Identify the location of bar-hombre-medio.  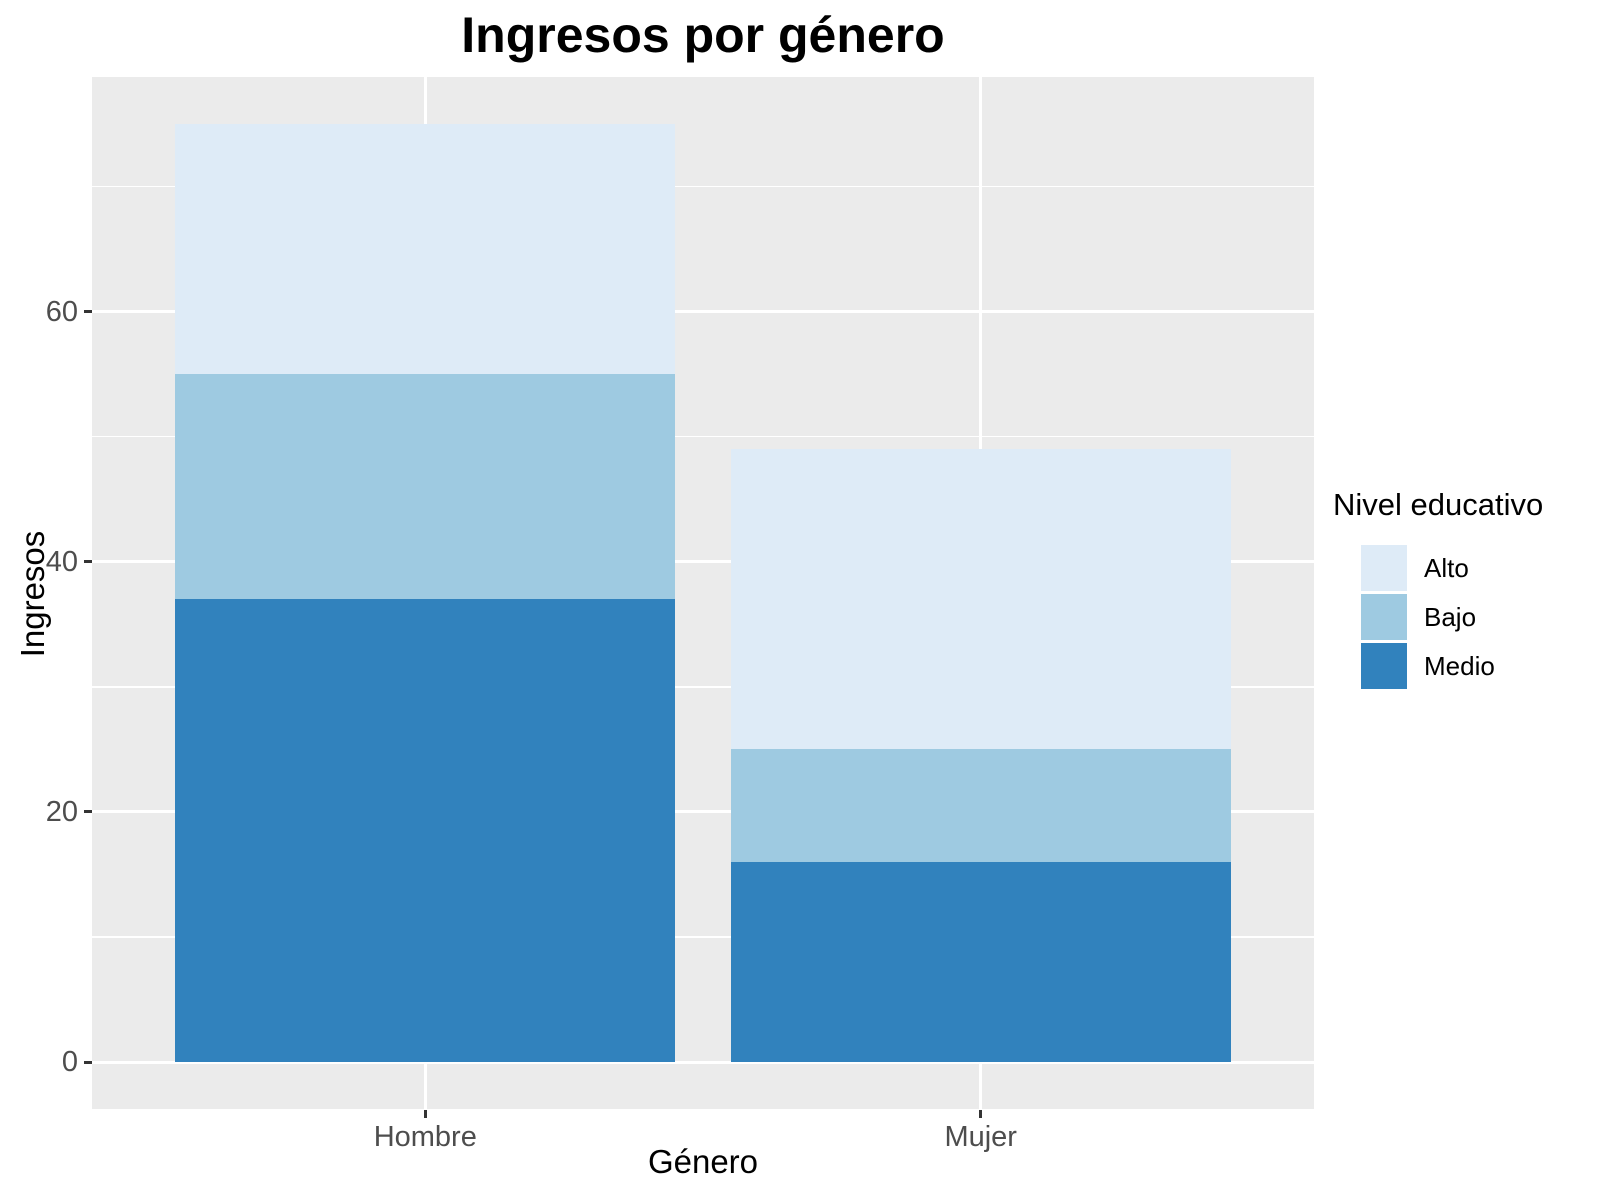
(425, 831).